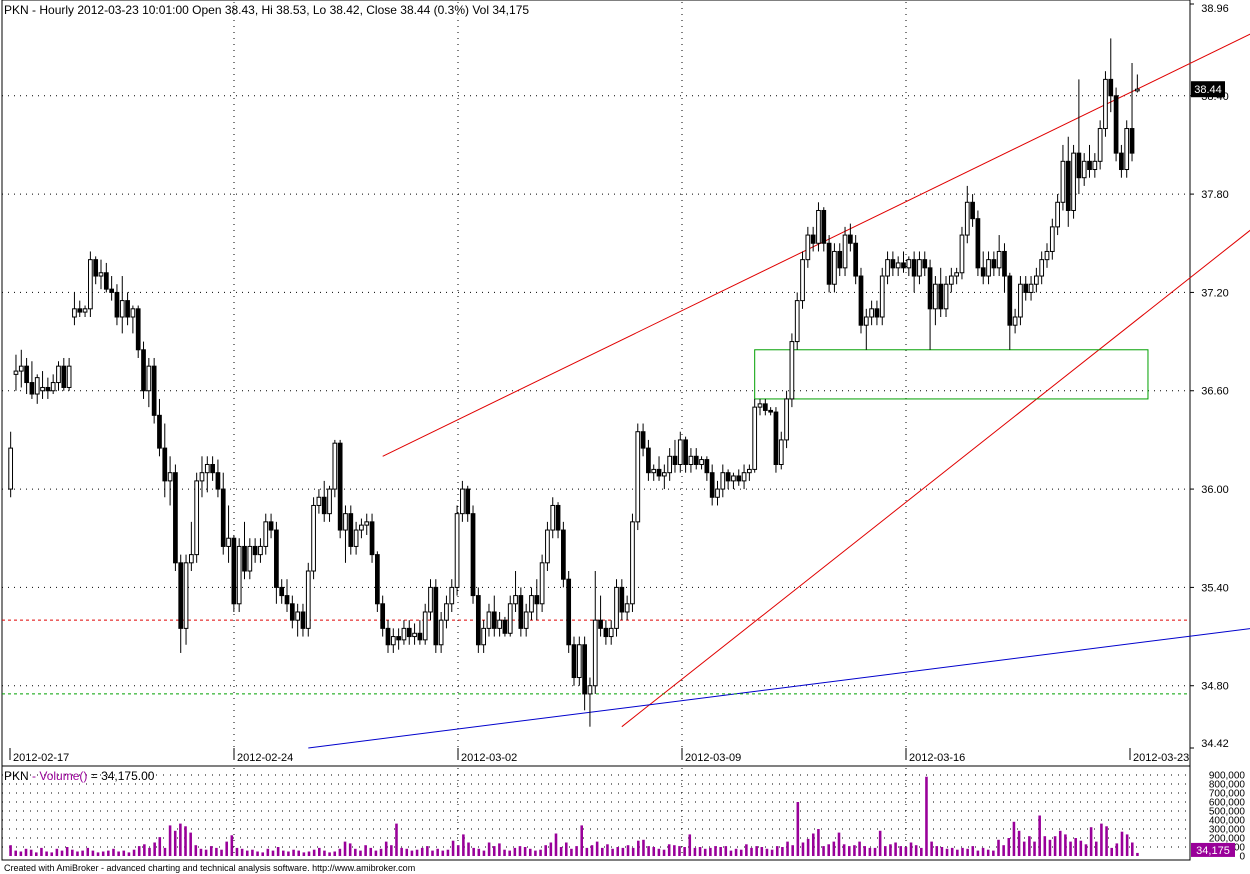 Image resolution: width=1250 pixels, height=874 pixels. I want to click on price-tick-label: 36.00, so click(1215, 490).